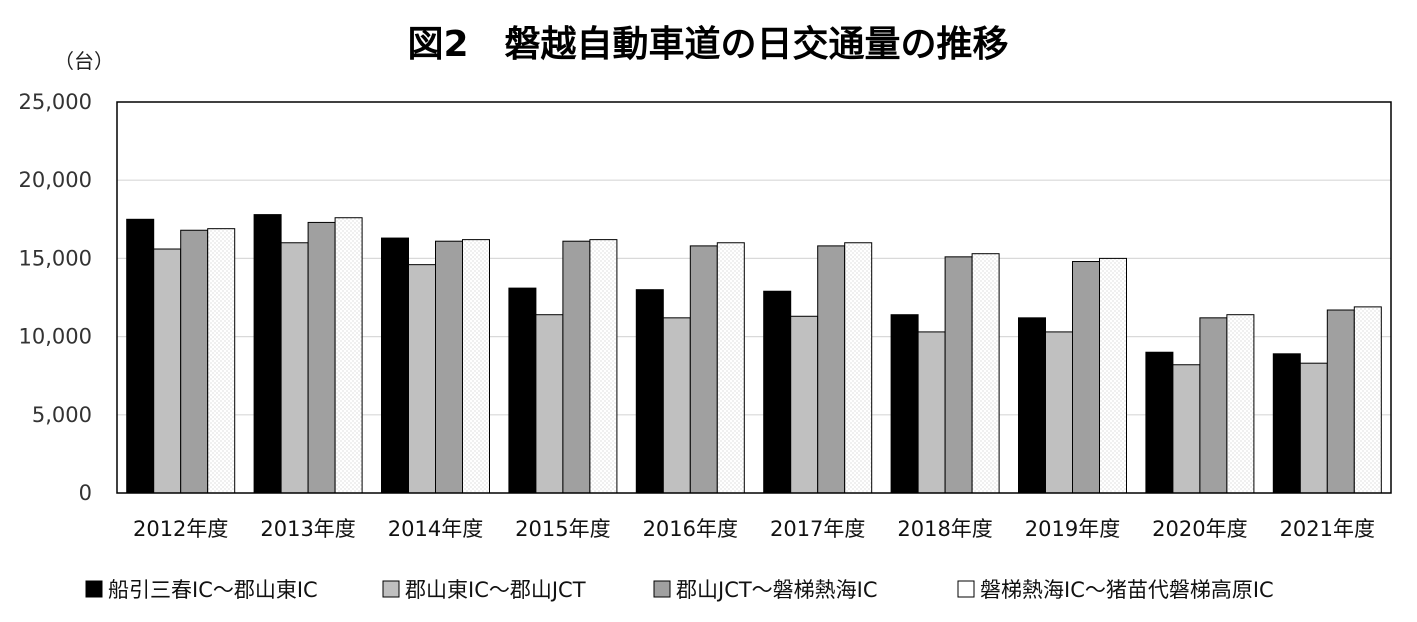 The image size is (1417, 622). Describe the element at coordinates (55, 180) in the screenshot. I see `y-tick-label: 20,000` at that location.